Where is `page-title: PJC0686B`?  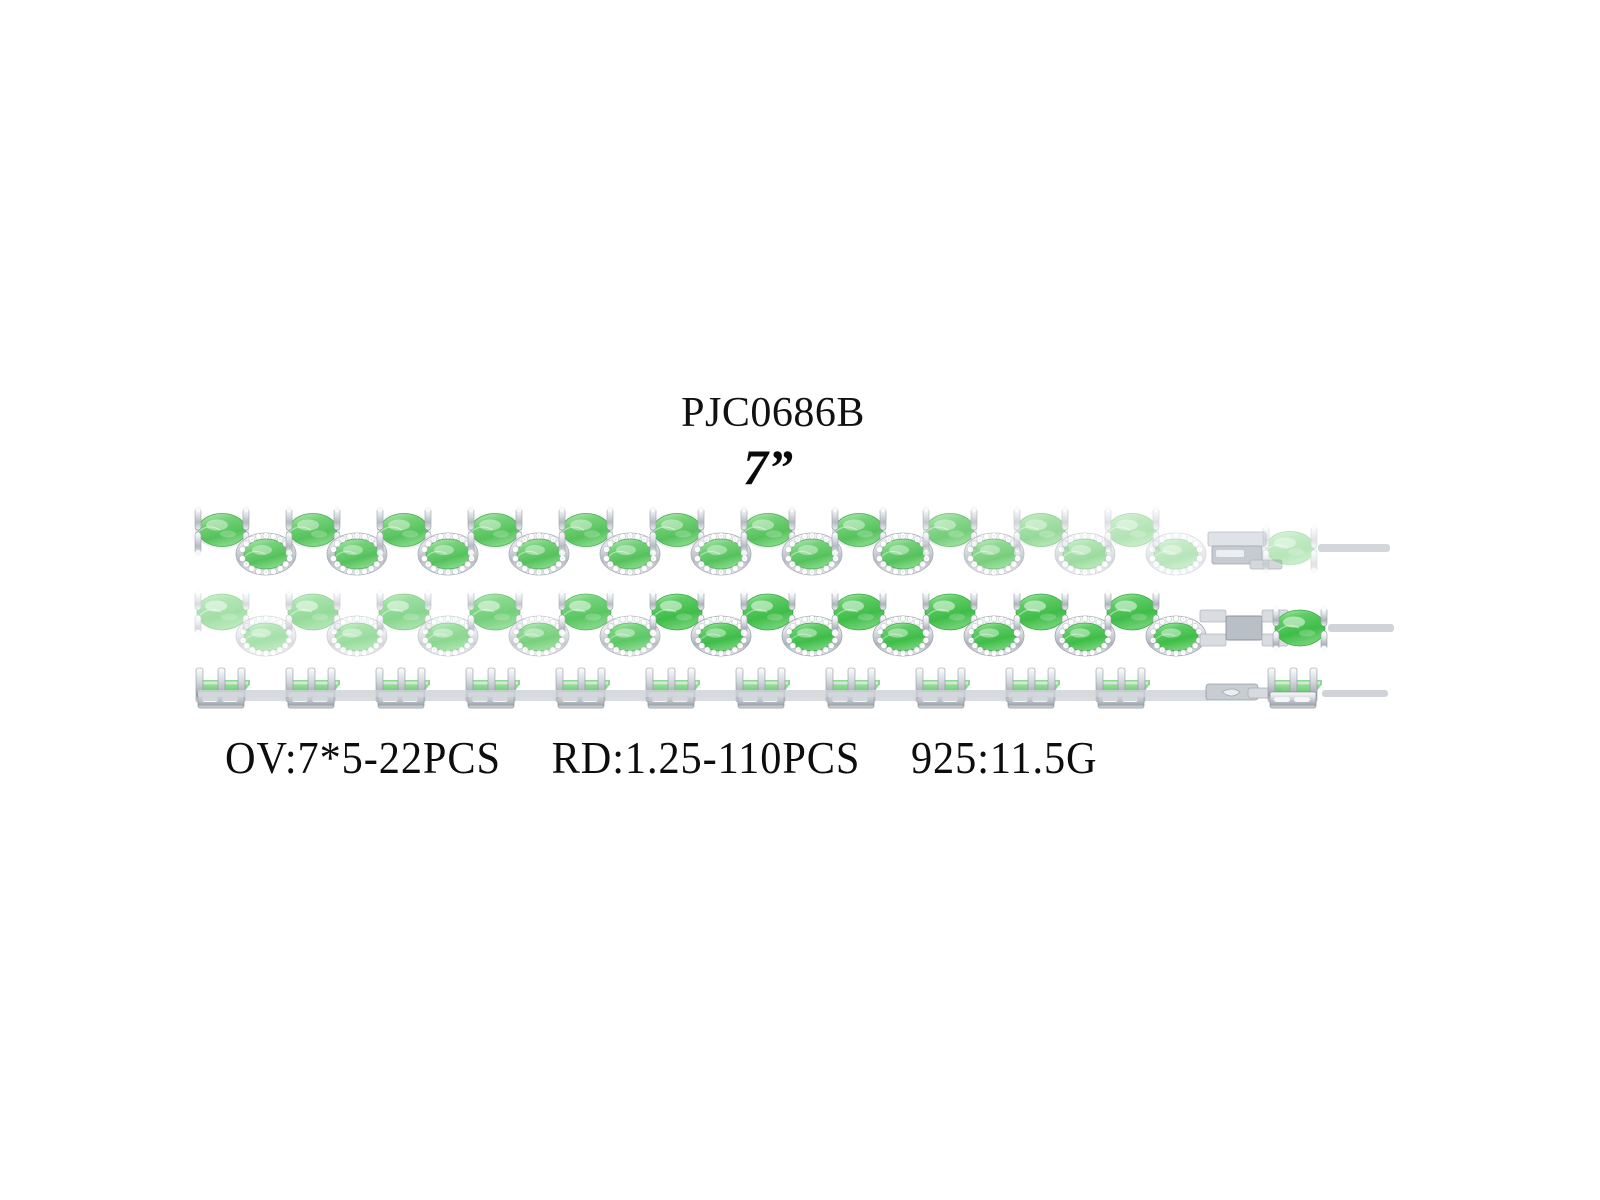
page-title: PJC0686B is located at coordinates (773, 413).